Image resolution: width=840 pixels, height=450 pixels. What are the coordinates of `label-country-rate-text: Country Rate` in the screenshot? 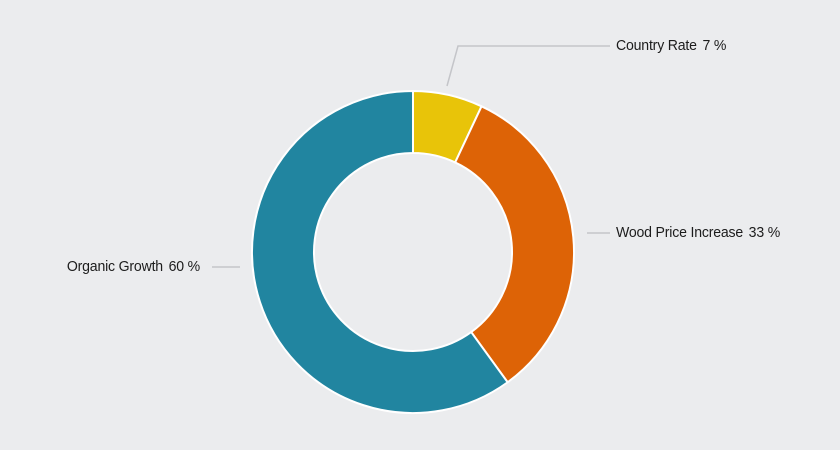 It's located at (656, 45).